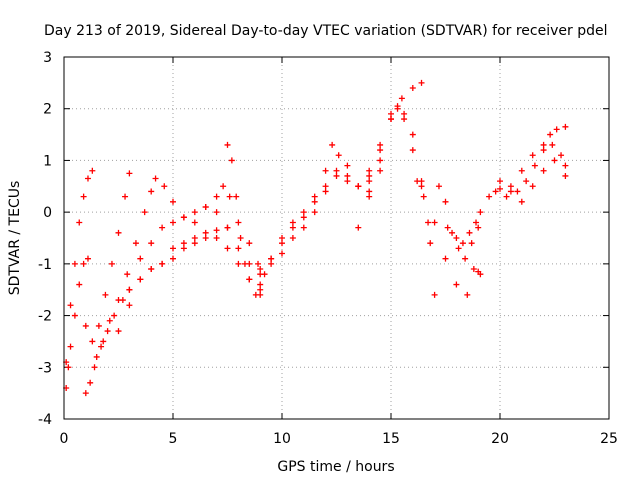  I want to click on y-tick-label: -2, so click(45, 317).